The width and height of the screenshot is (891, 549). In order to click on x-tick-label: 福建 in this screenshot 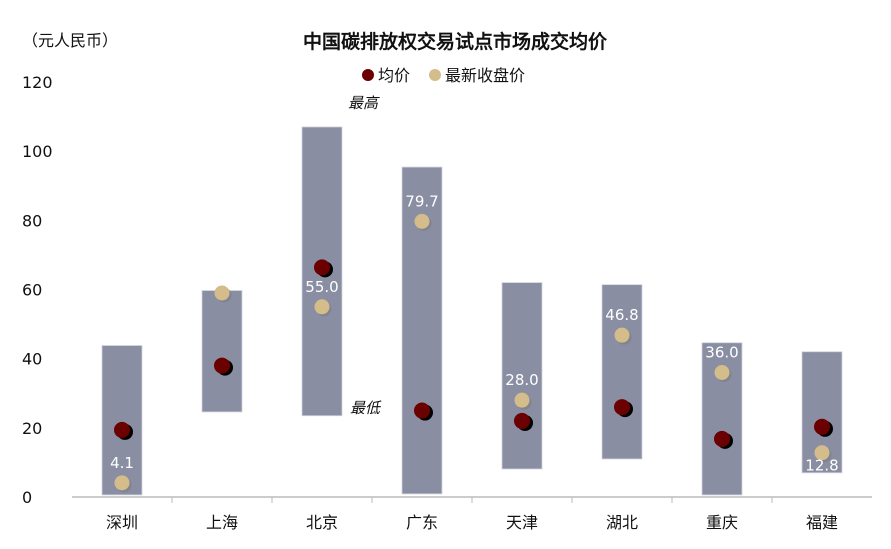, I will do `click(822, 522)`.